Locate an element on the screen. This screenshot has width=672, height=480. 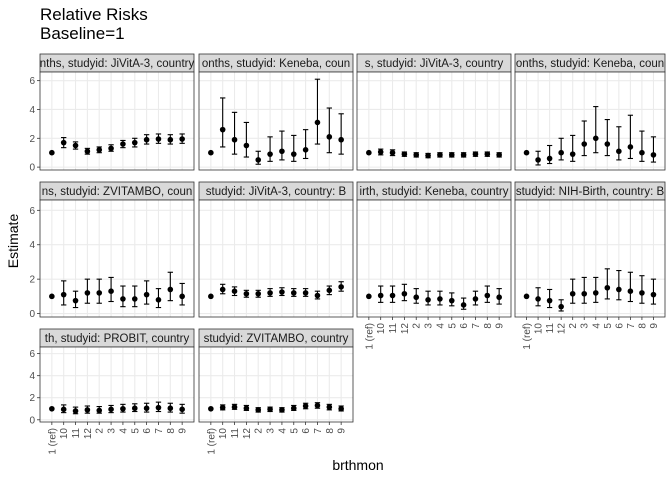
x-tick-label: 11 is located at coordinates (76, 433).